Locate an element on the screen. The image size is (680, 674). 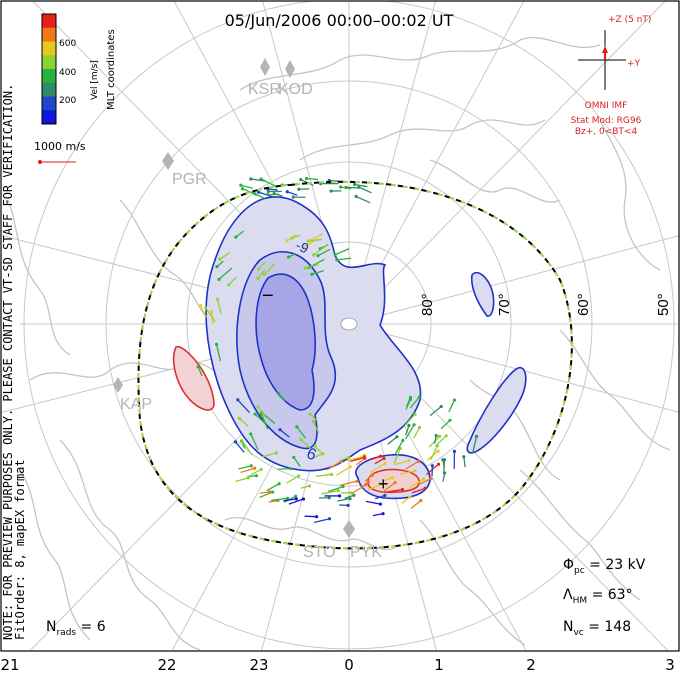
stat-lambda-hm: ΛHM = 63° is located at coordinates (598, 596).